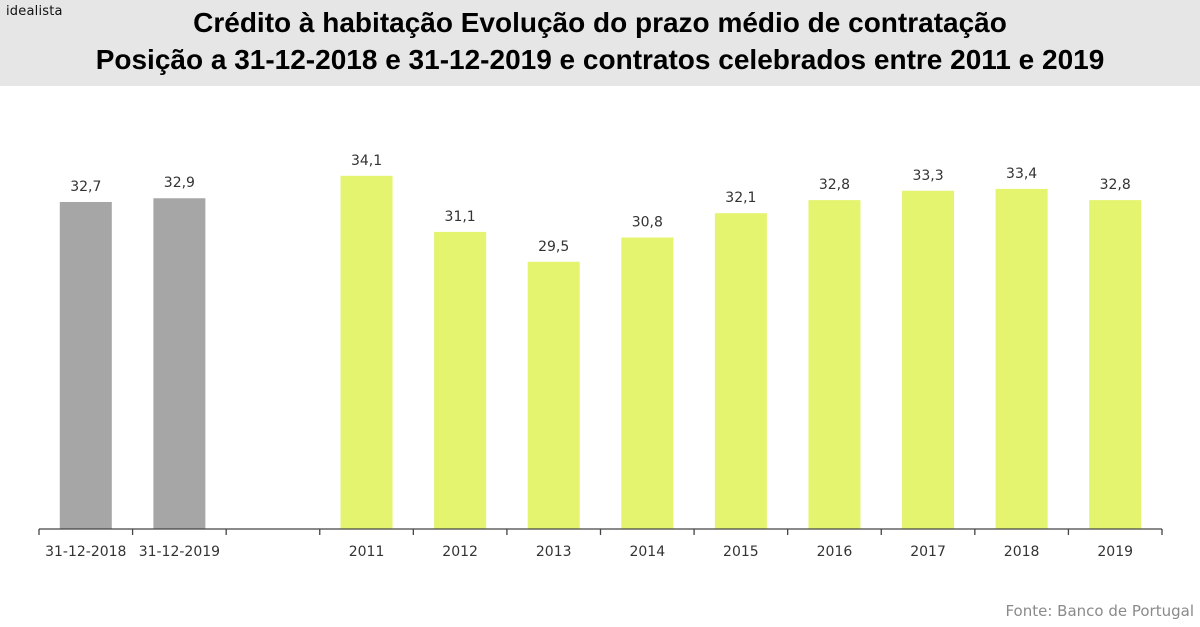  What do you see at coordinates (647, 222) in the screenshot?
I see `data-label: 30,8` at bounding box center [647, 222].